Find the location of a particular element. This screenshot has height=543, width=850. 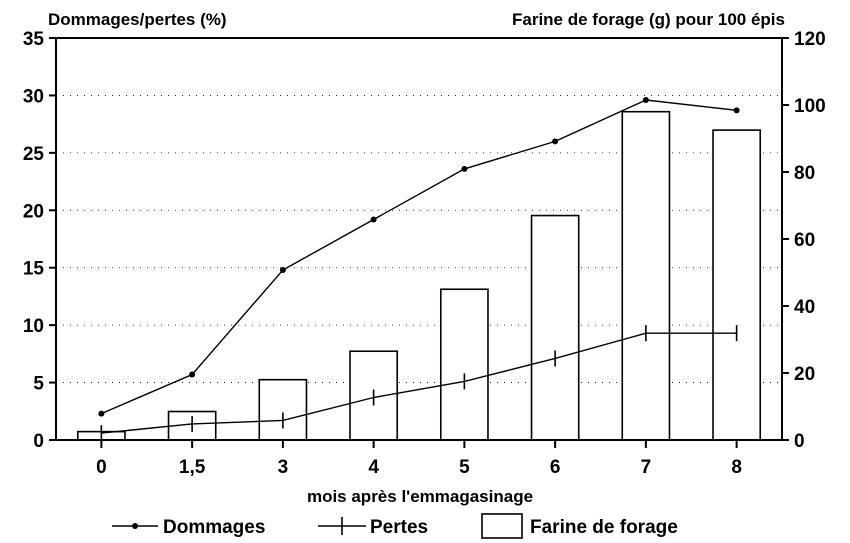

y-left-tick-label: 5 is located at coordinates (38, 384).